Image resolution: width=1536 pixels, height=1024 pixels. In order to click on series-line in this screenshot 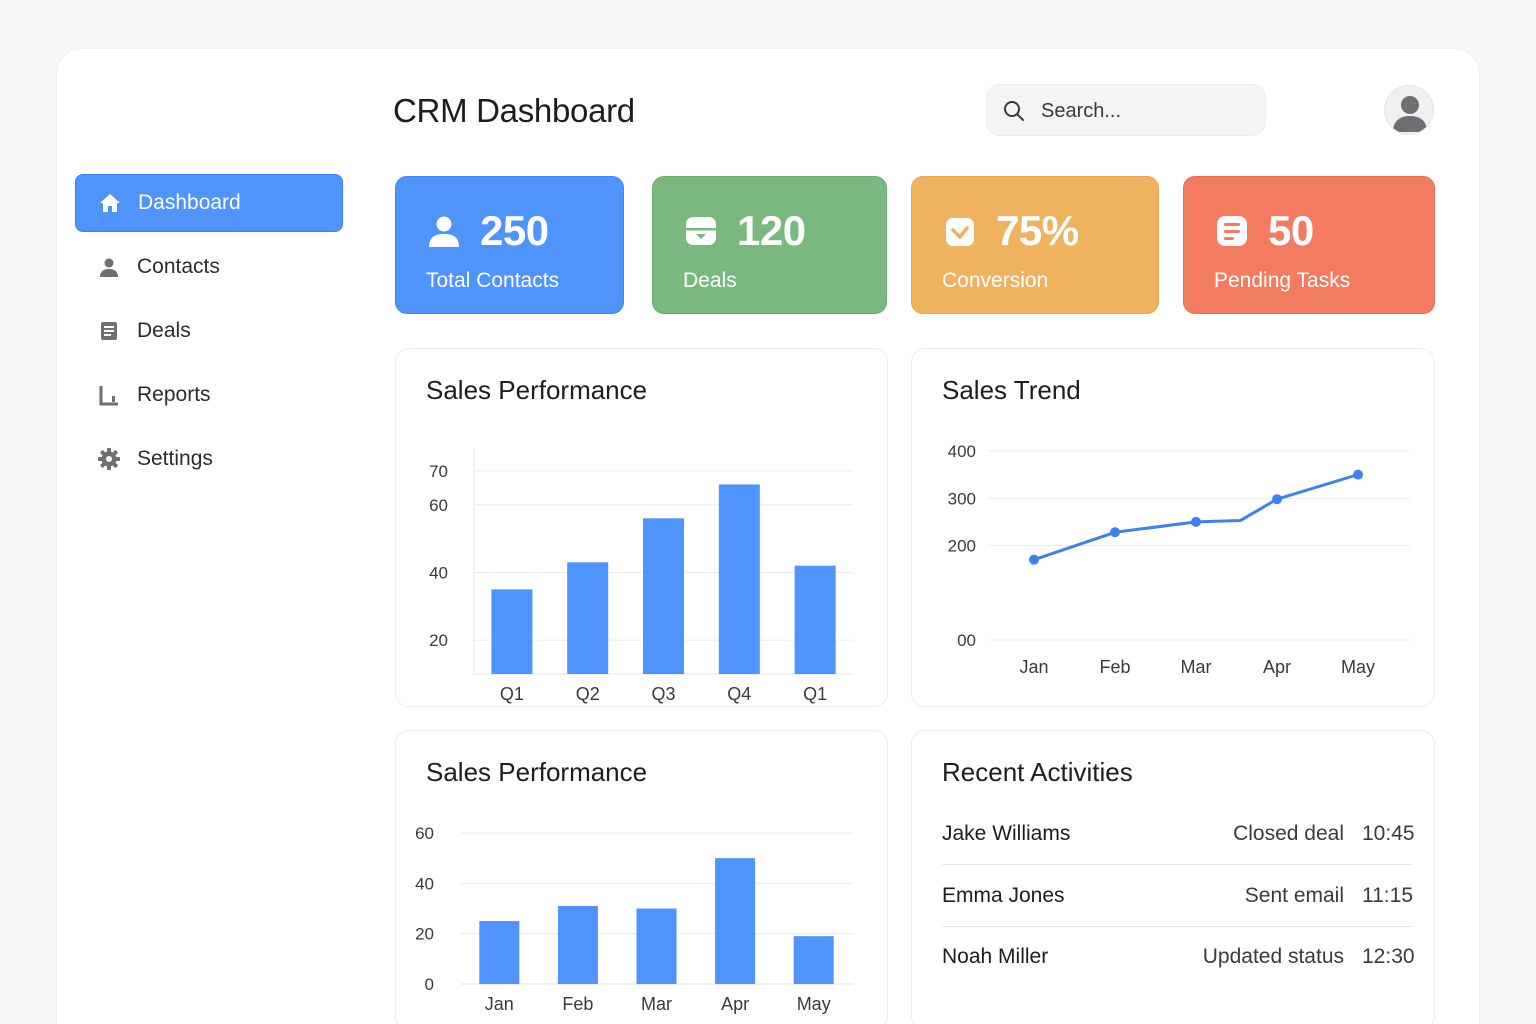, I will do `click(1196, 517)`.